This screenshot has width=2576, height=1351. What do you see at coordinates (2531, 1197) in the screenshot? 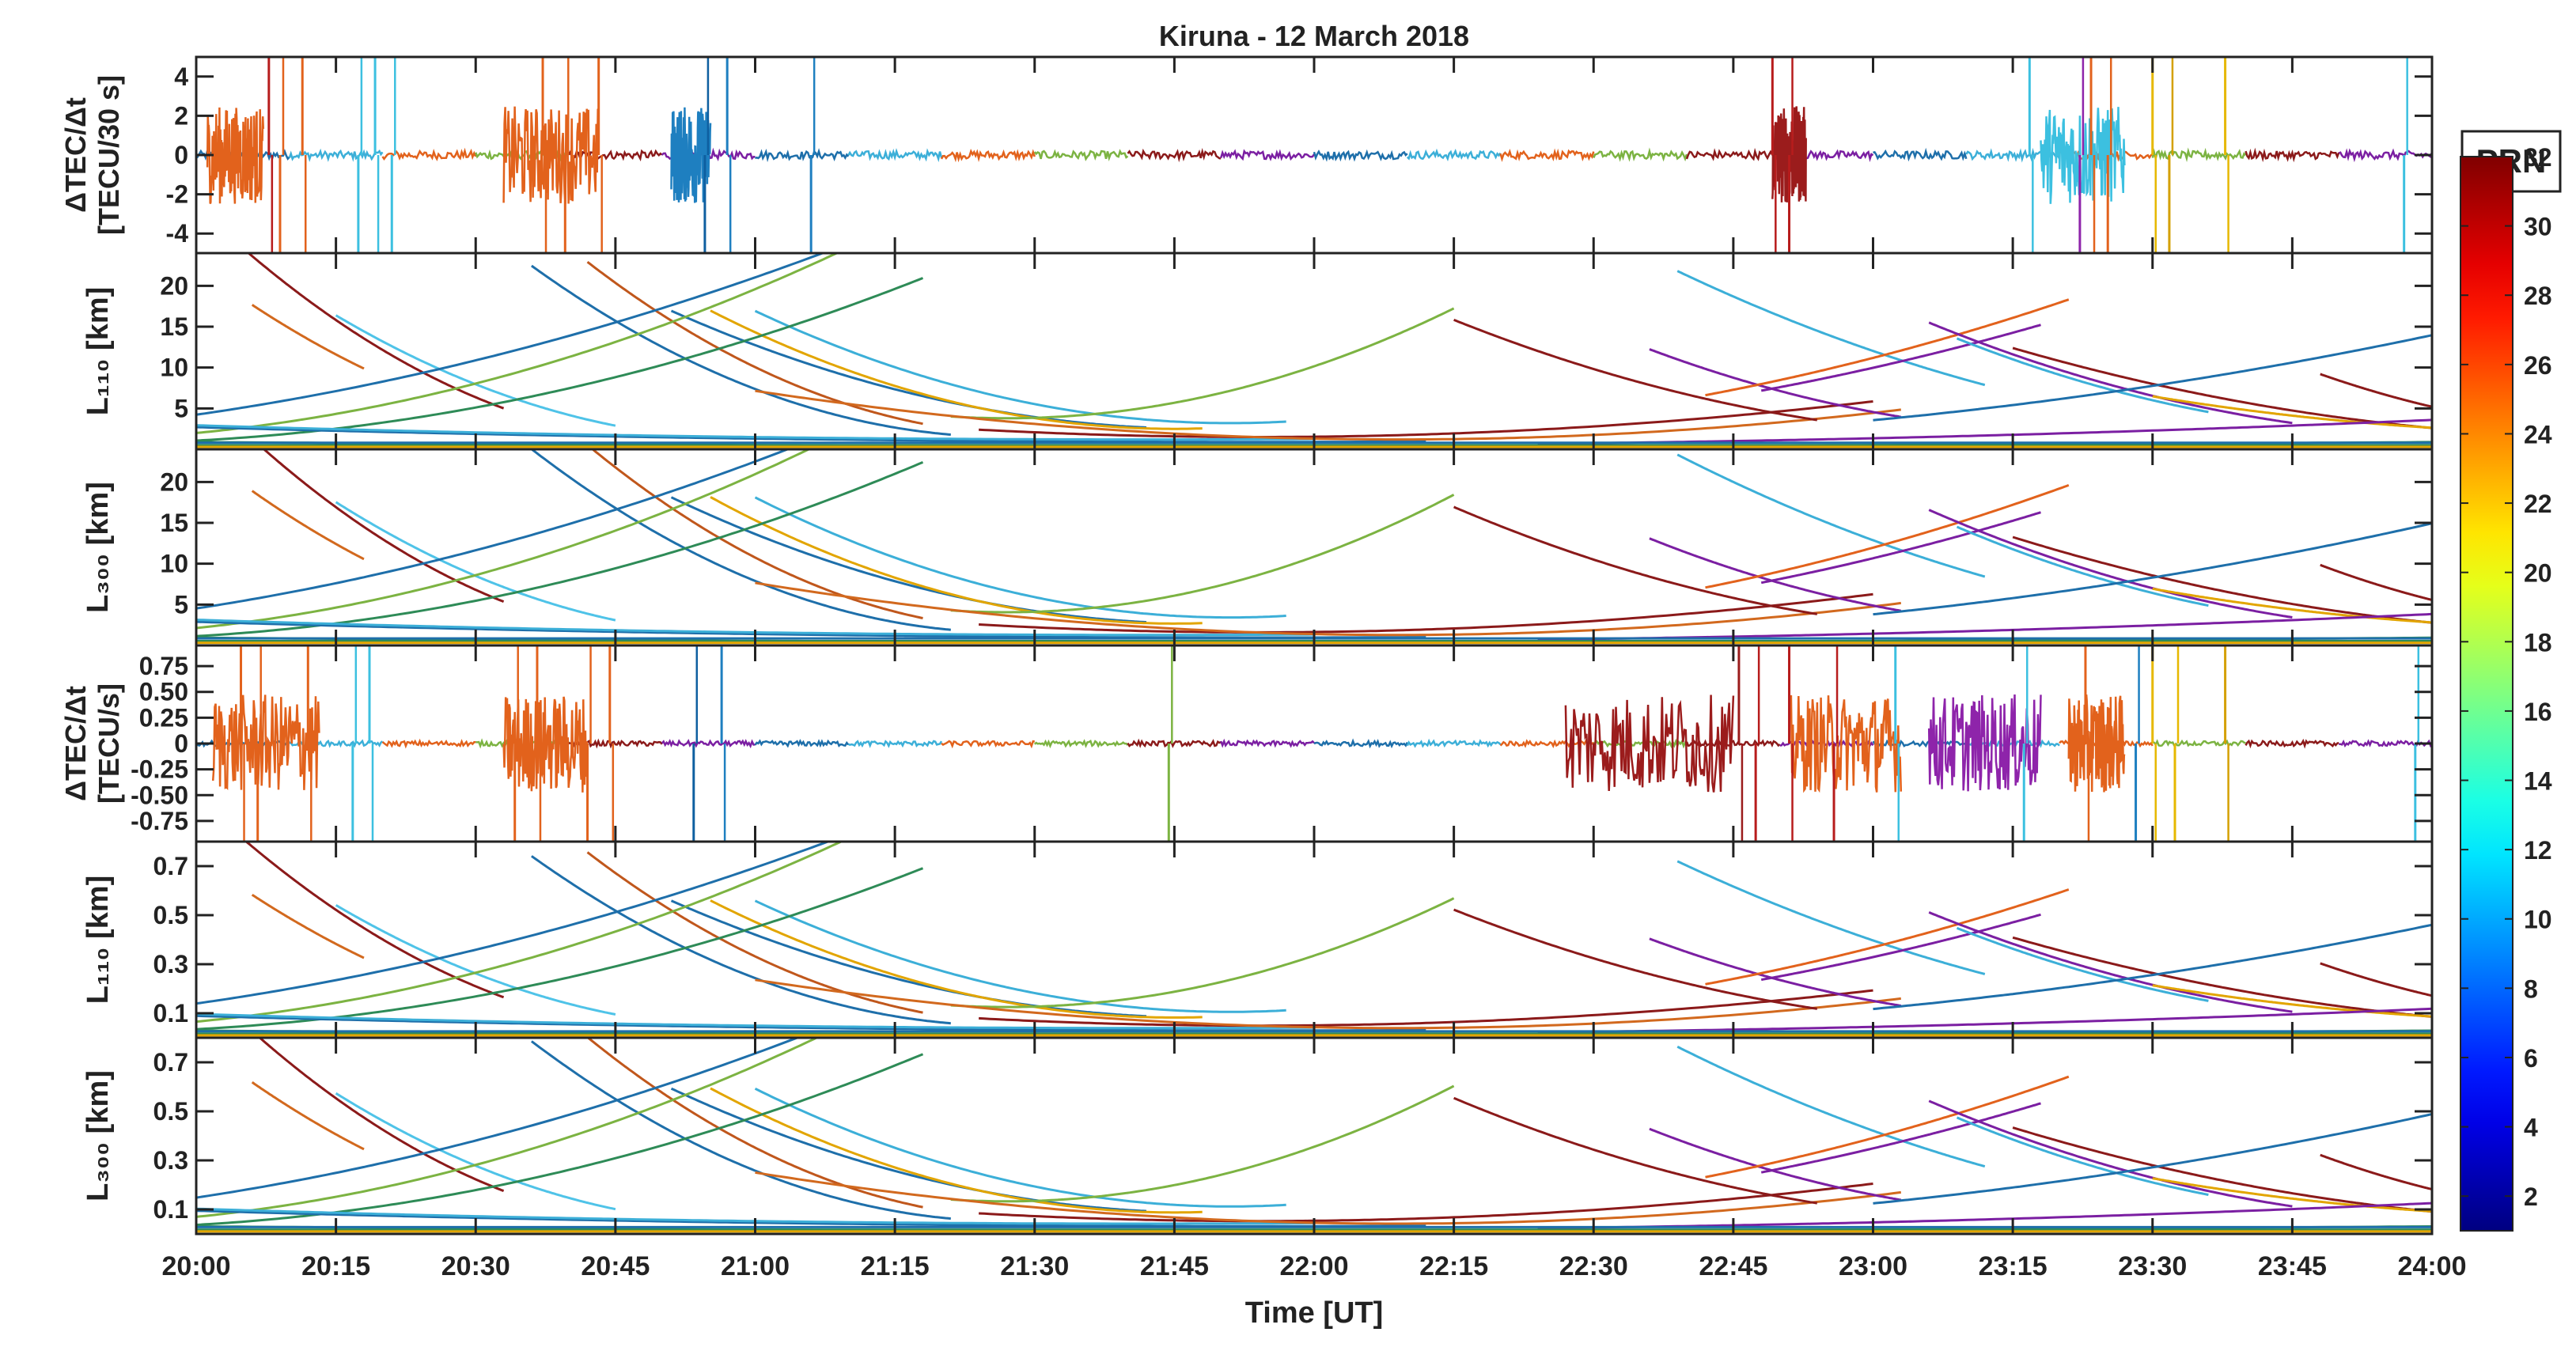
I see `colorbar-tick-label: 2` at bounding box center [2531, 1197].